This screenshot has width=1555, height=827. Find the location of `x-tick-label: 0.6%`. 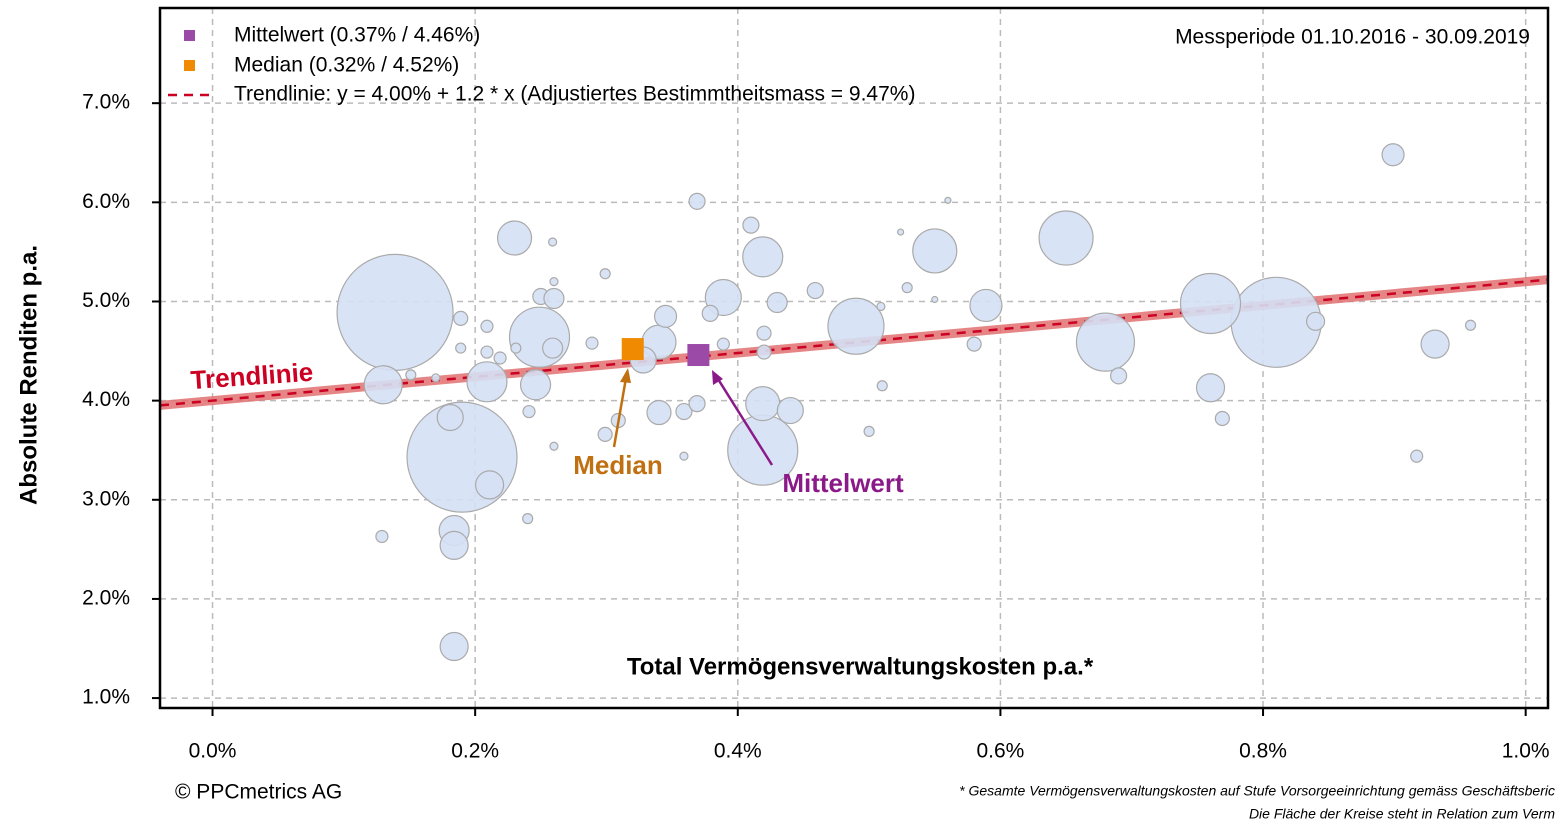

x-tick-label: 0.6% is located at coordinates (1000, 751).